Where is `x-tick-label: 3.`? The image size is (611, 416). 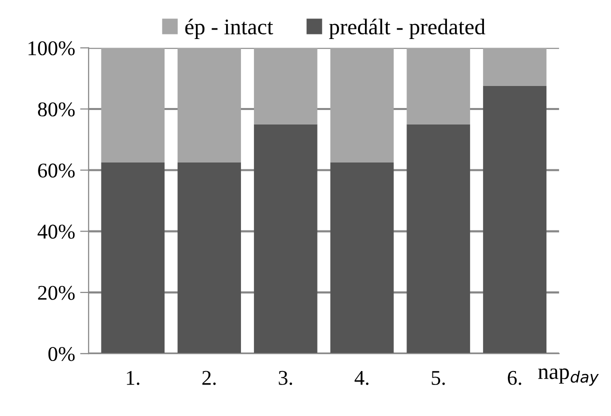
x-tick-label: 3. is located at coordinates (285, 378).